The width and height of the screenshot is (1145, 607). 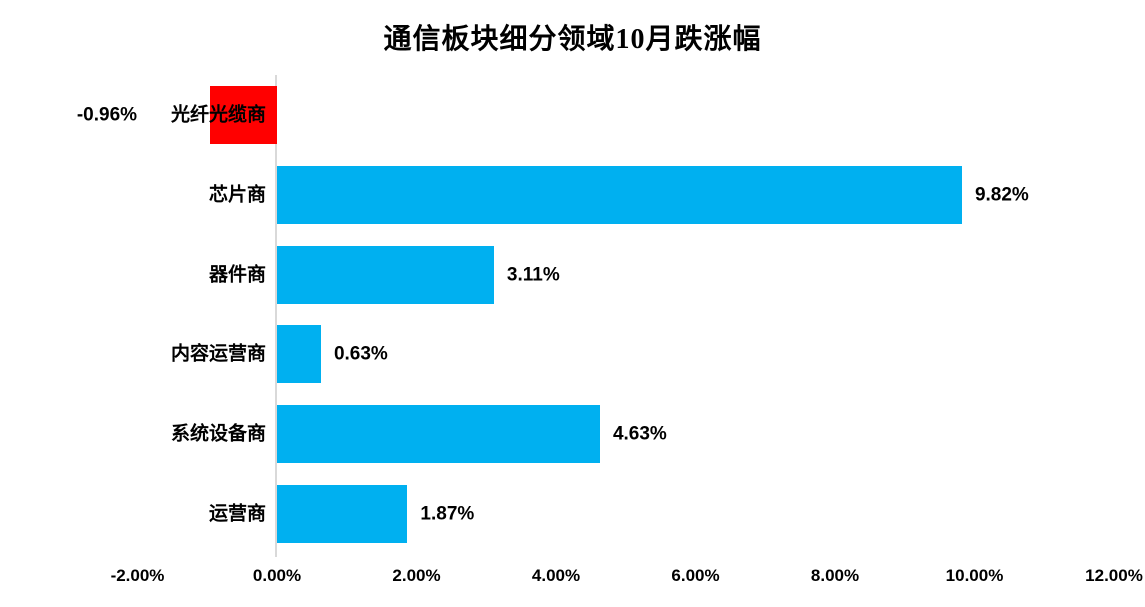 I want to click on category-label: 光纤光缆商, so click(x=218, y=115).